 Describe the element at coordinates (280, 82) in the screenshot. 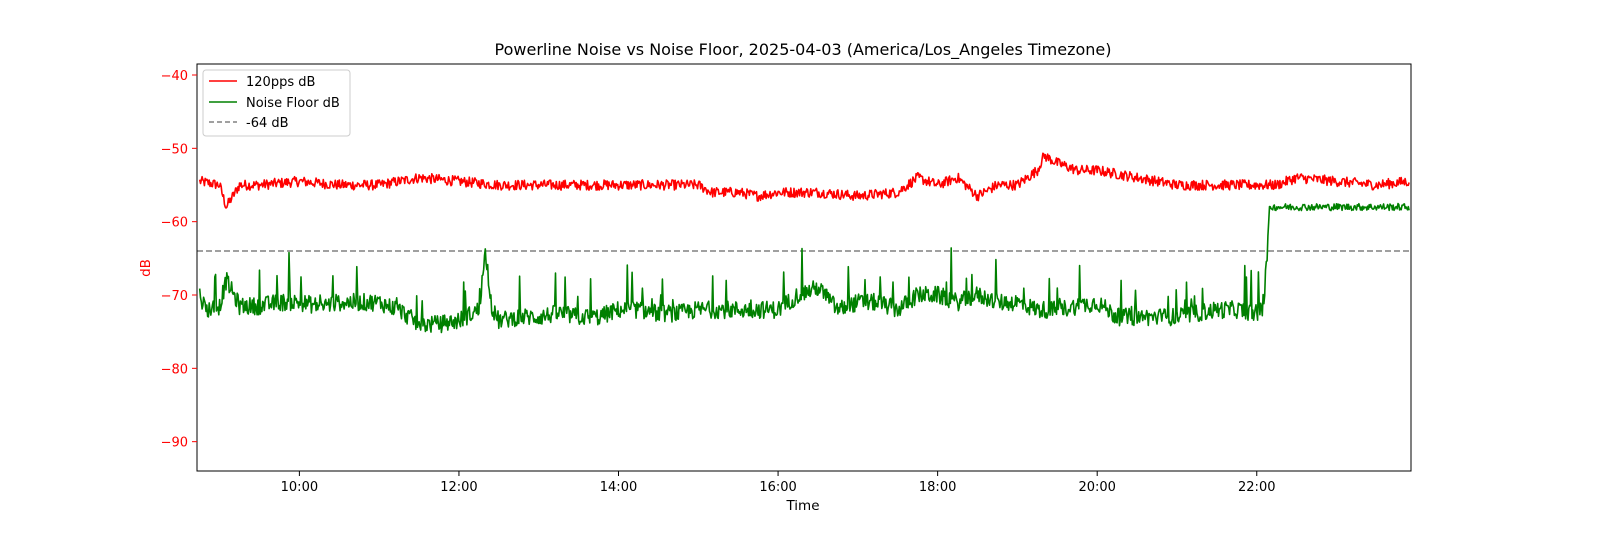

I see `legend-label-120pps: 120pps dB` at that location.